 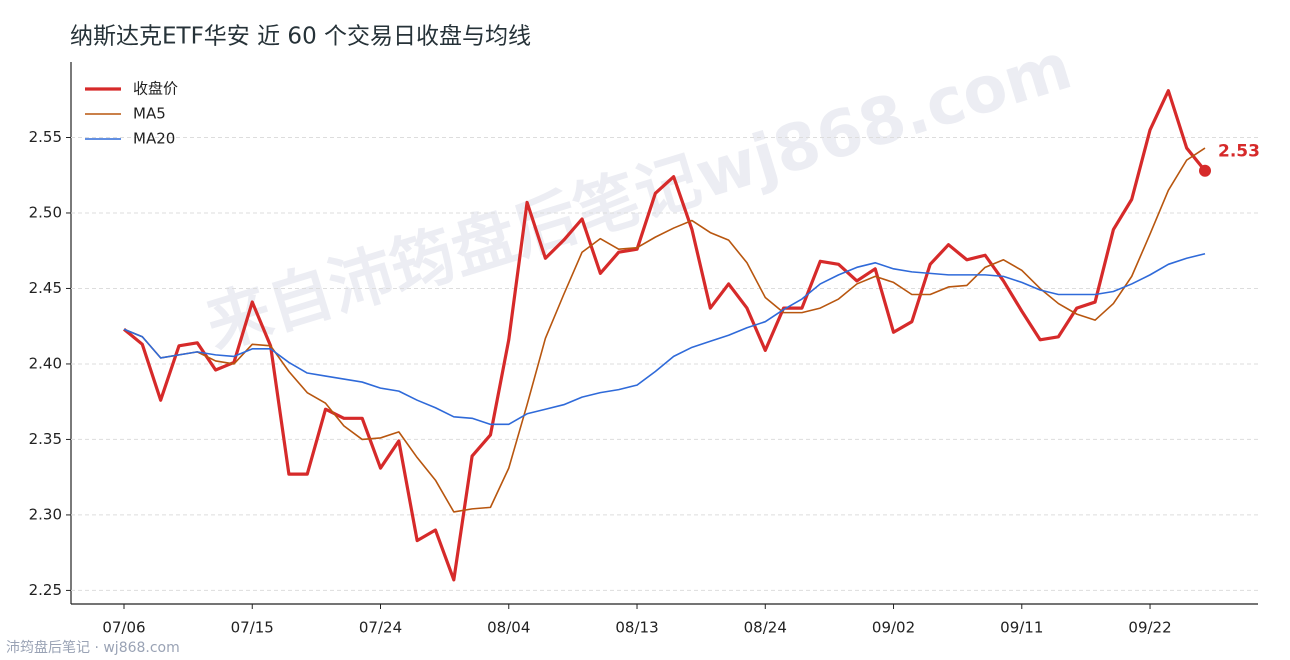 I want to click on footer: 沛筠盘后笔记 · wj868.com, so click(x=93, y=647).